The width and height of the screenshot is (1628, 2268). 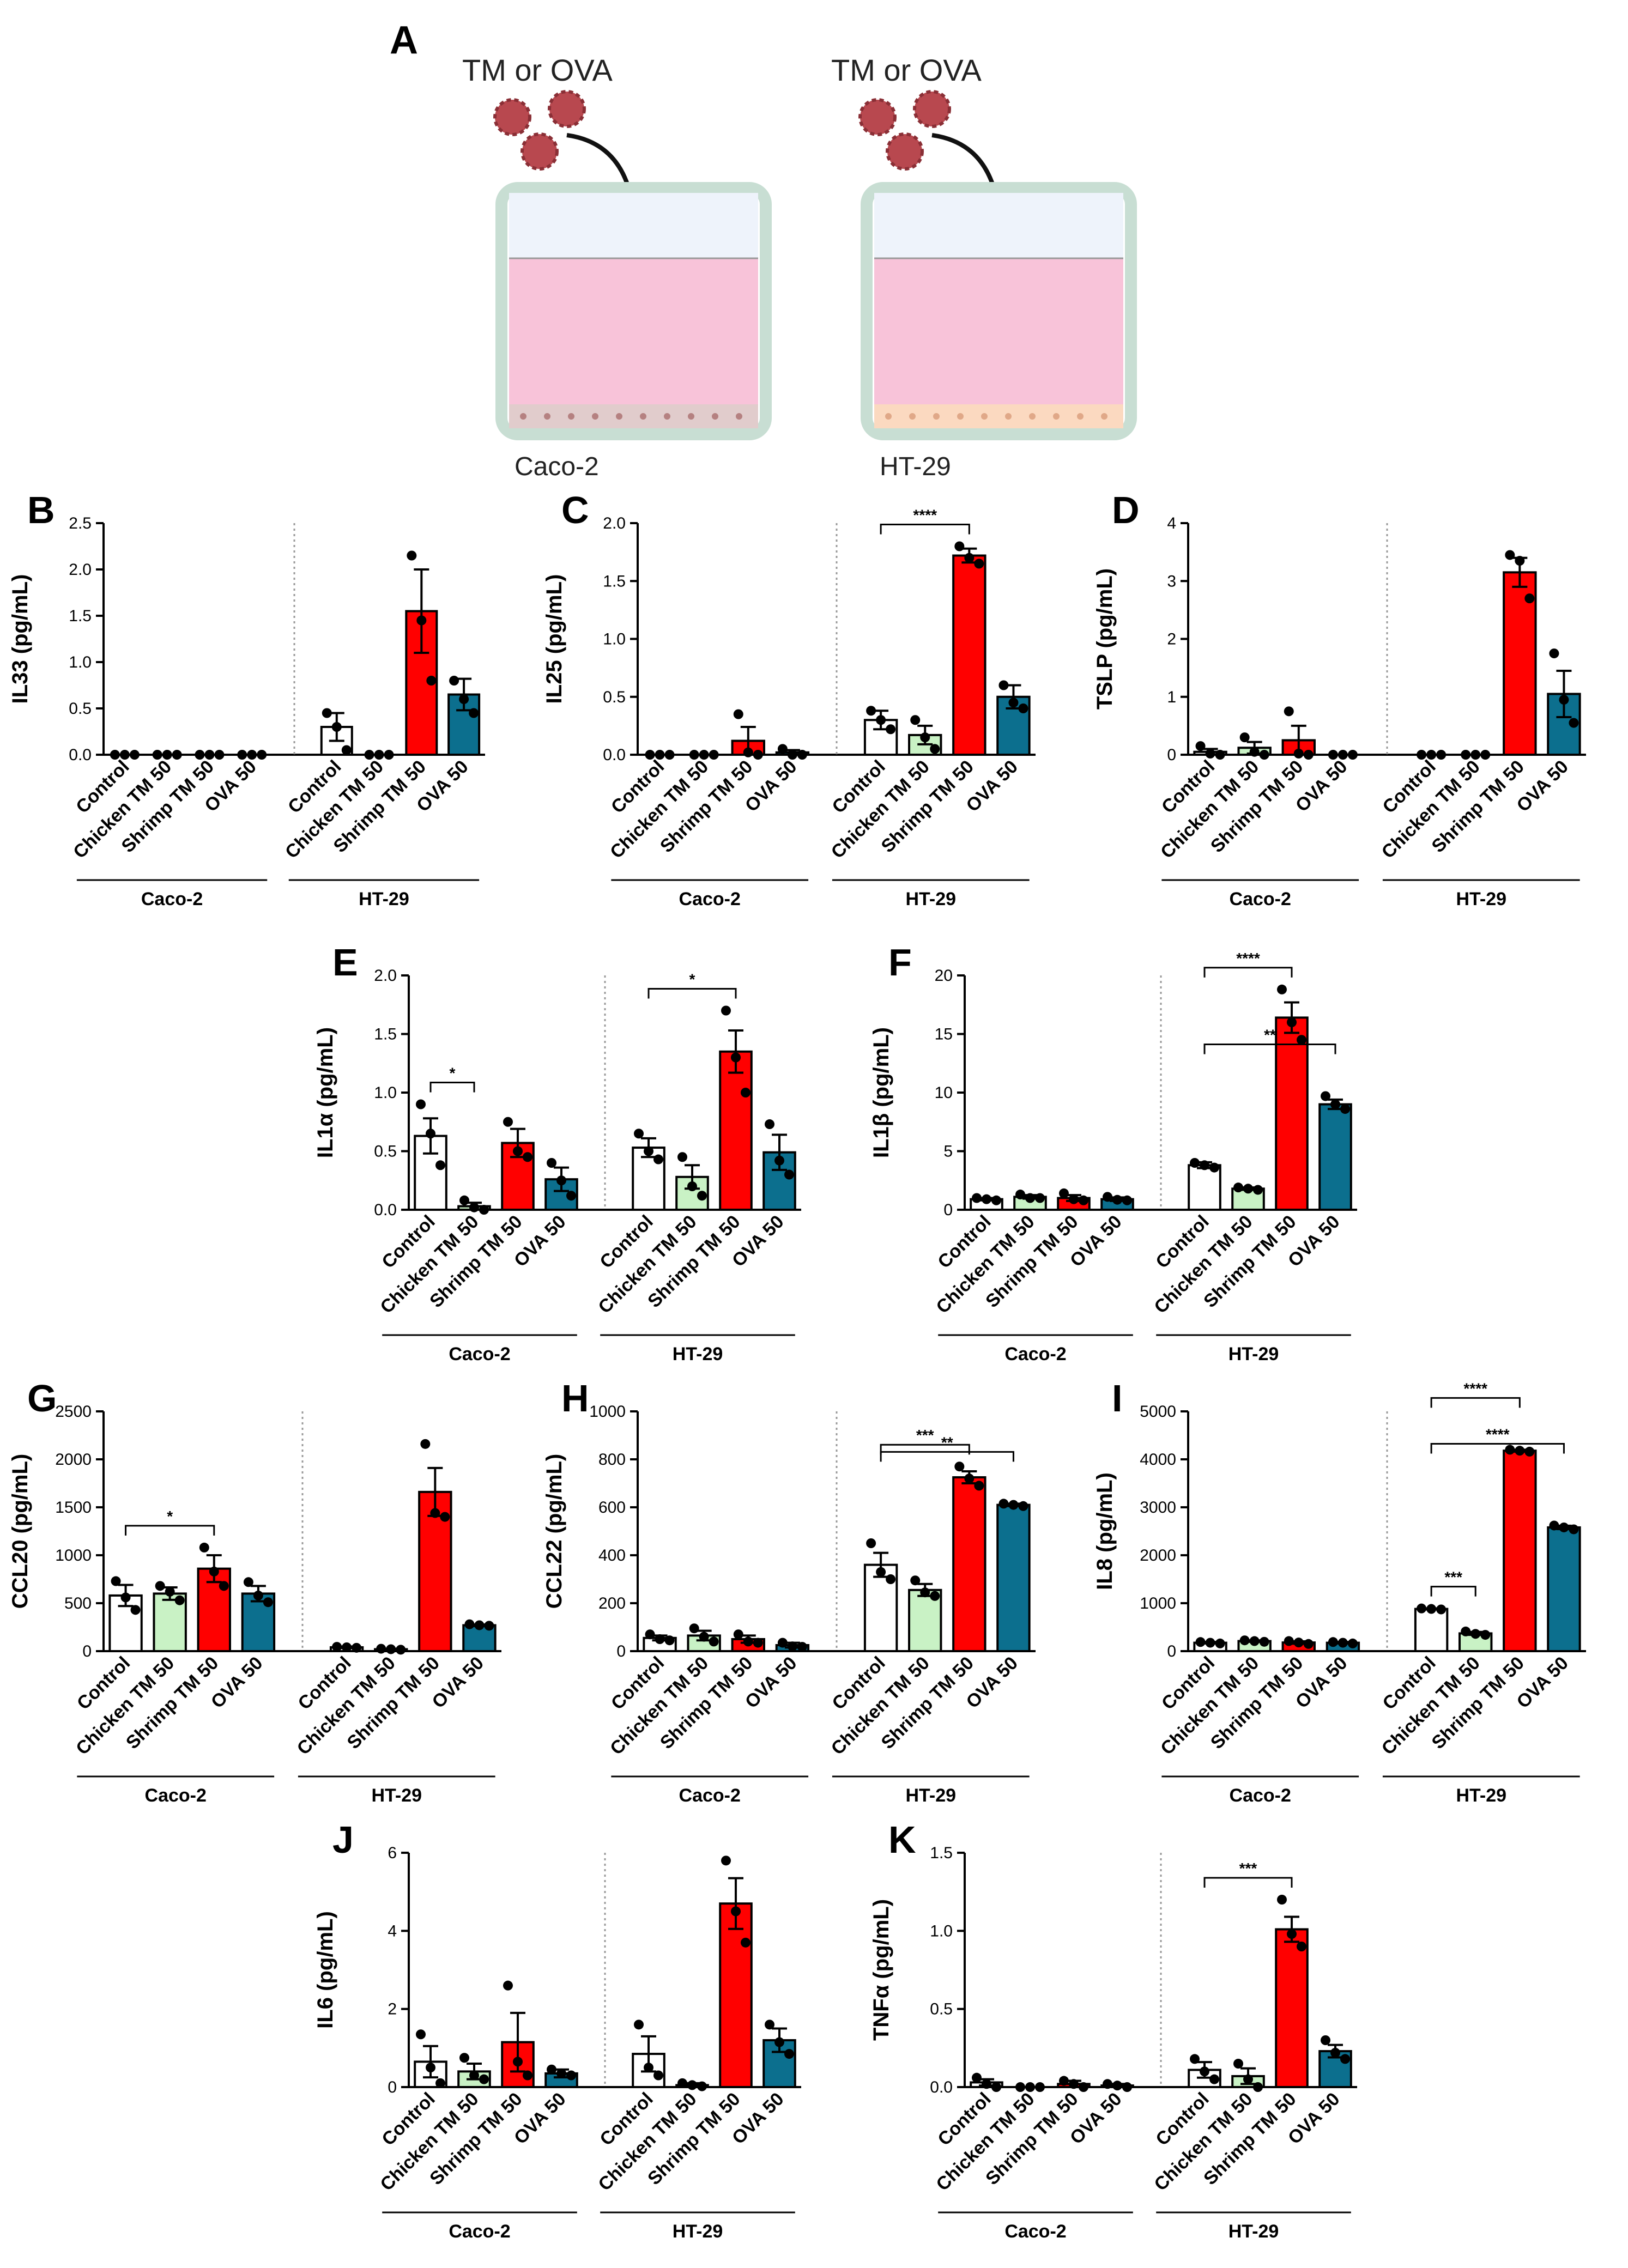 I want to click on y-tick-label: 10, so click(x=944, y=1093).